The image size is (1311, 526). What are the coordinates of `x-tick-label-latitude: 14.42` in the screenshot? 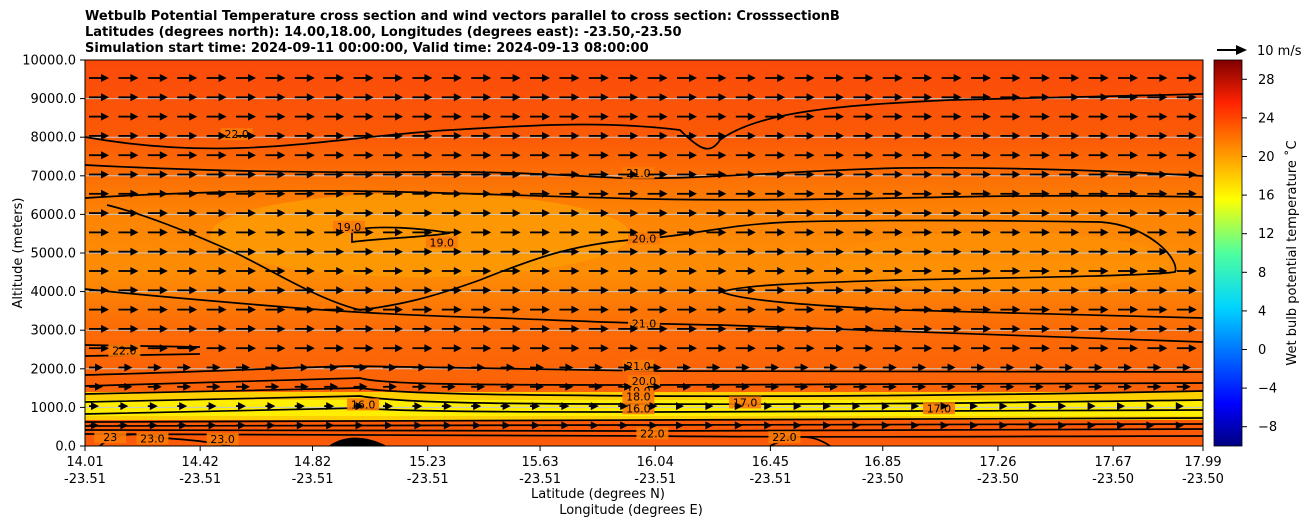 It's located at (200, 462).